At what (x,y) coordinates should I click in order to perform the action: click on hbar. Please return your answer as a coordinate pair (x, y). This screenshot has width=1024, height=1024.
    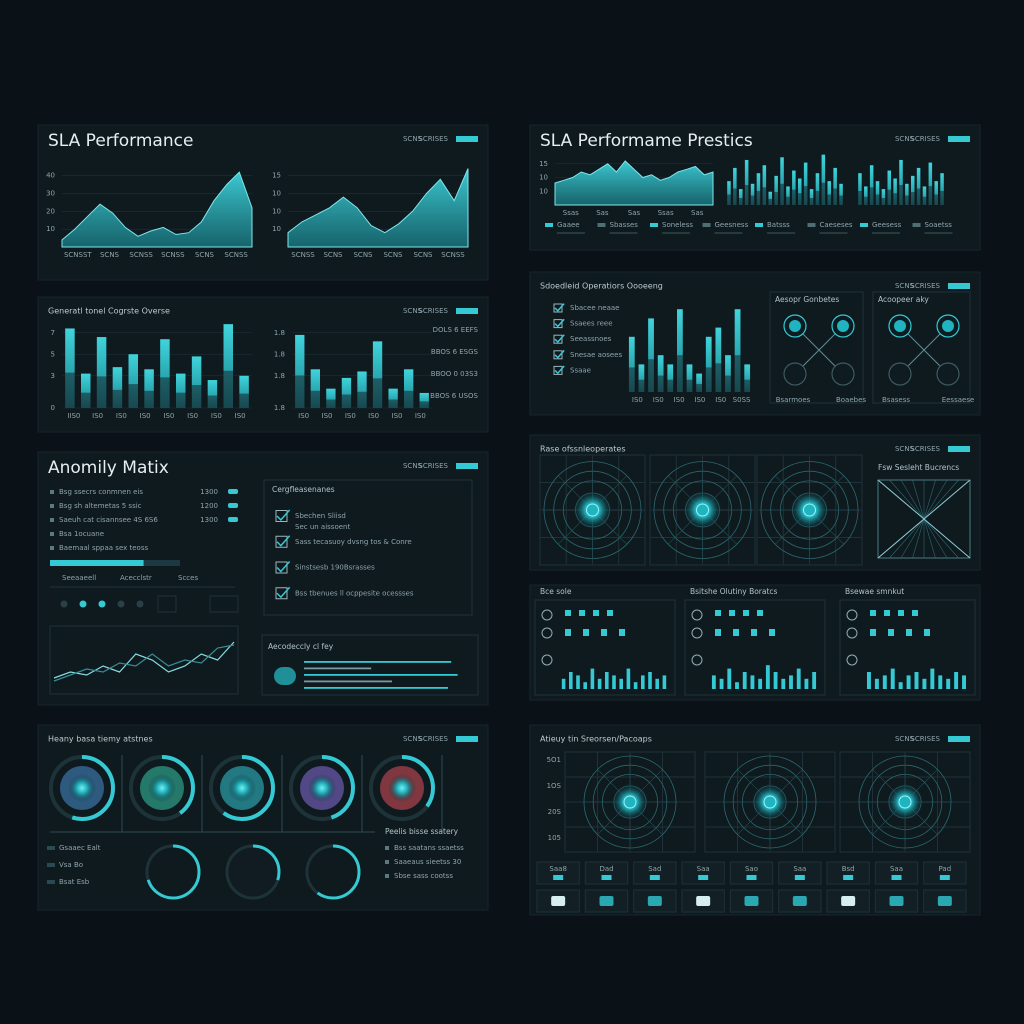
    Looking at the image, I should click on (381, 675).